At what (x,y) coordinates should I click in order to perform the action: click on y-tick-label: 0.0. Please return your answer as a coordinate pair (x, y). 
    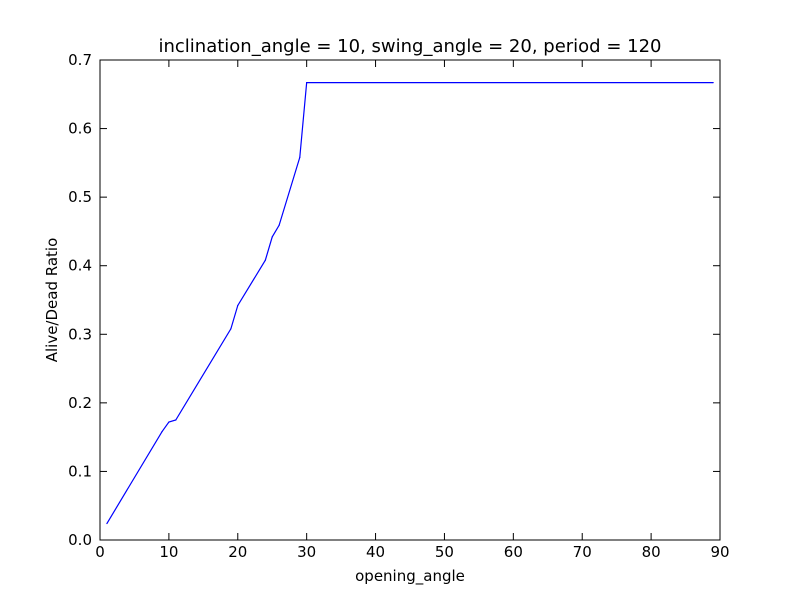
    Looking at the image, I should click on (80, 540).